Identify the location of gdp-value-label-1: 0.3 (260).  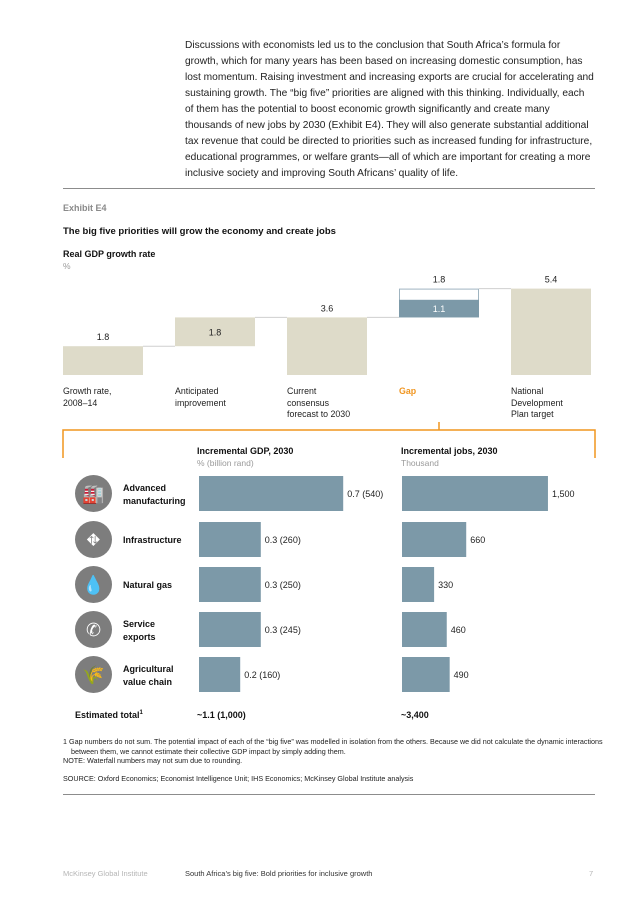
(283, 540).